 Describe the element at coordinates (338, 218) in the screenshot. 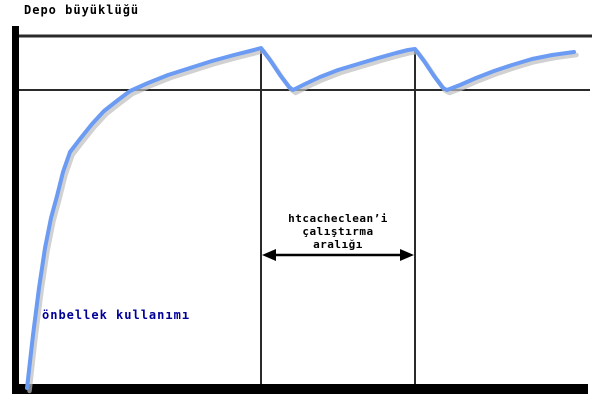

I see `interval-label-line1: htcacheclean’i` at that location.